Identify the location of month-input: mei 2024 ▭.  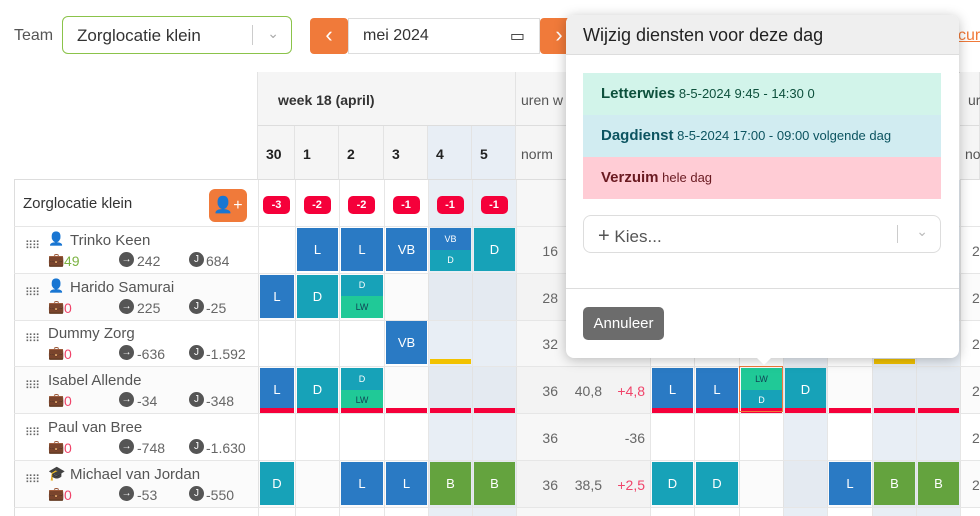
(444, 36).